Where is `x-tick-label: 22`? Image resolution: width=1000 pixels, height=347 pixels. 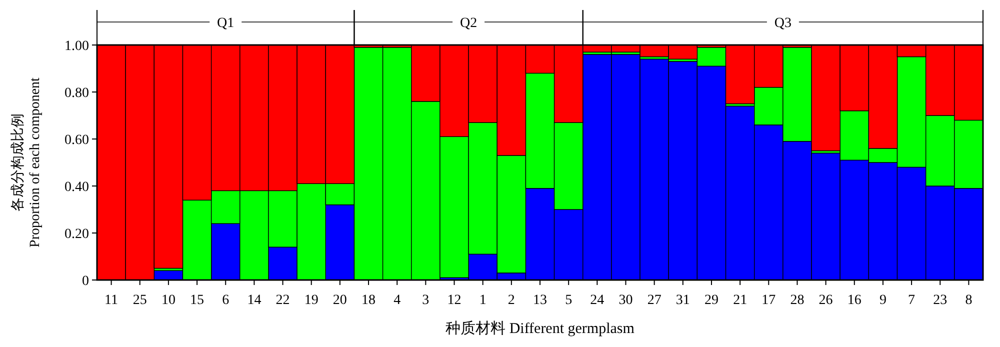
x-tick-label: 22 is located at coordinates (283, 300).